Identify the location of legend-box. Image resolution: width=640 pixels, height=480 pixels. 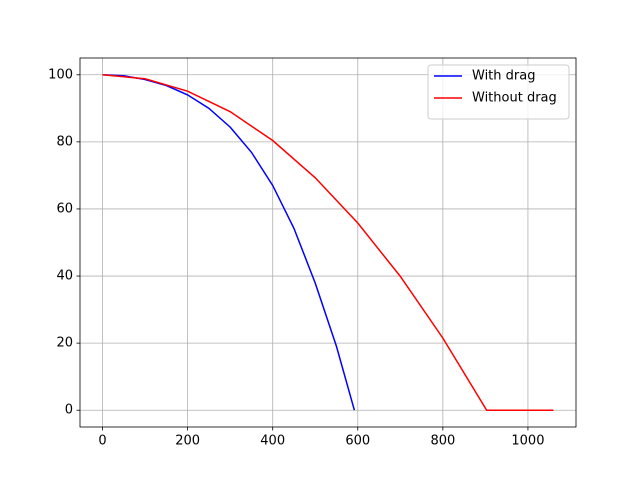
(498, 92).